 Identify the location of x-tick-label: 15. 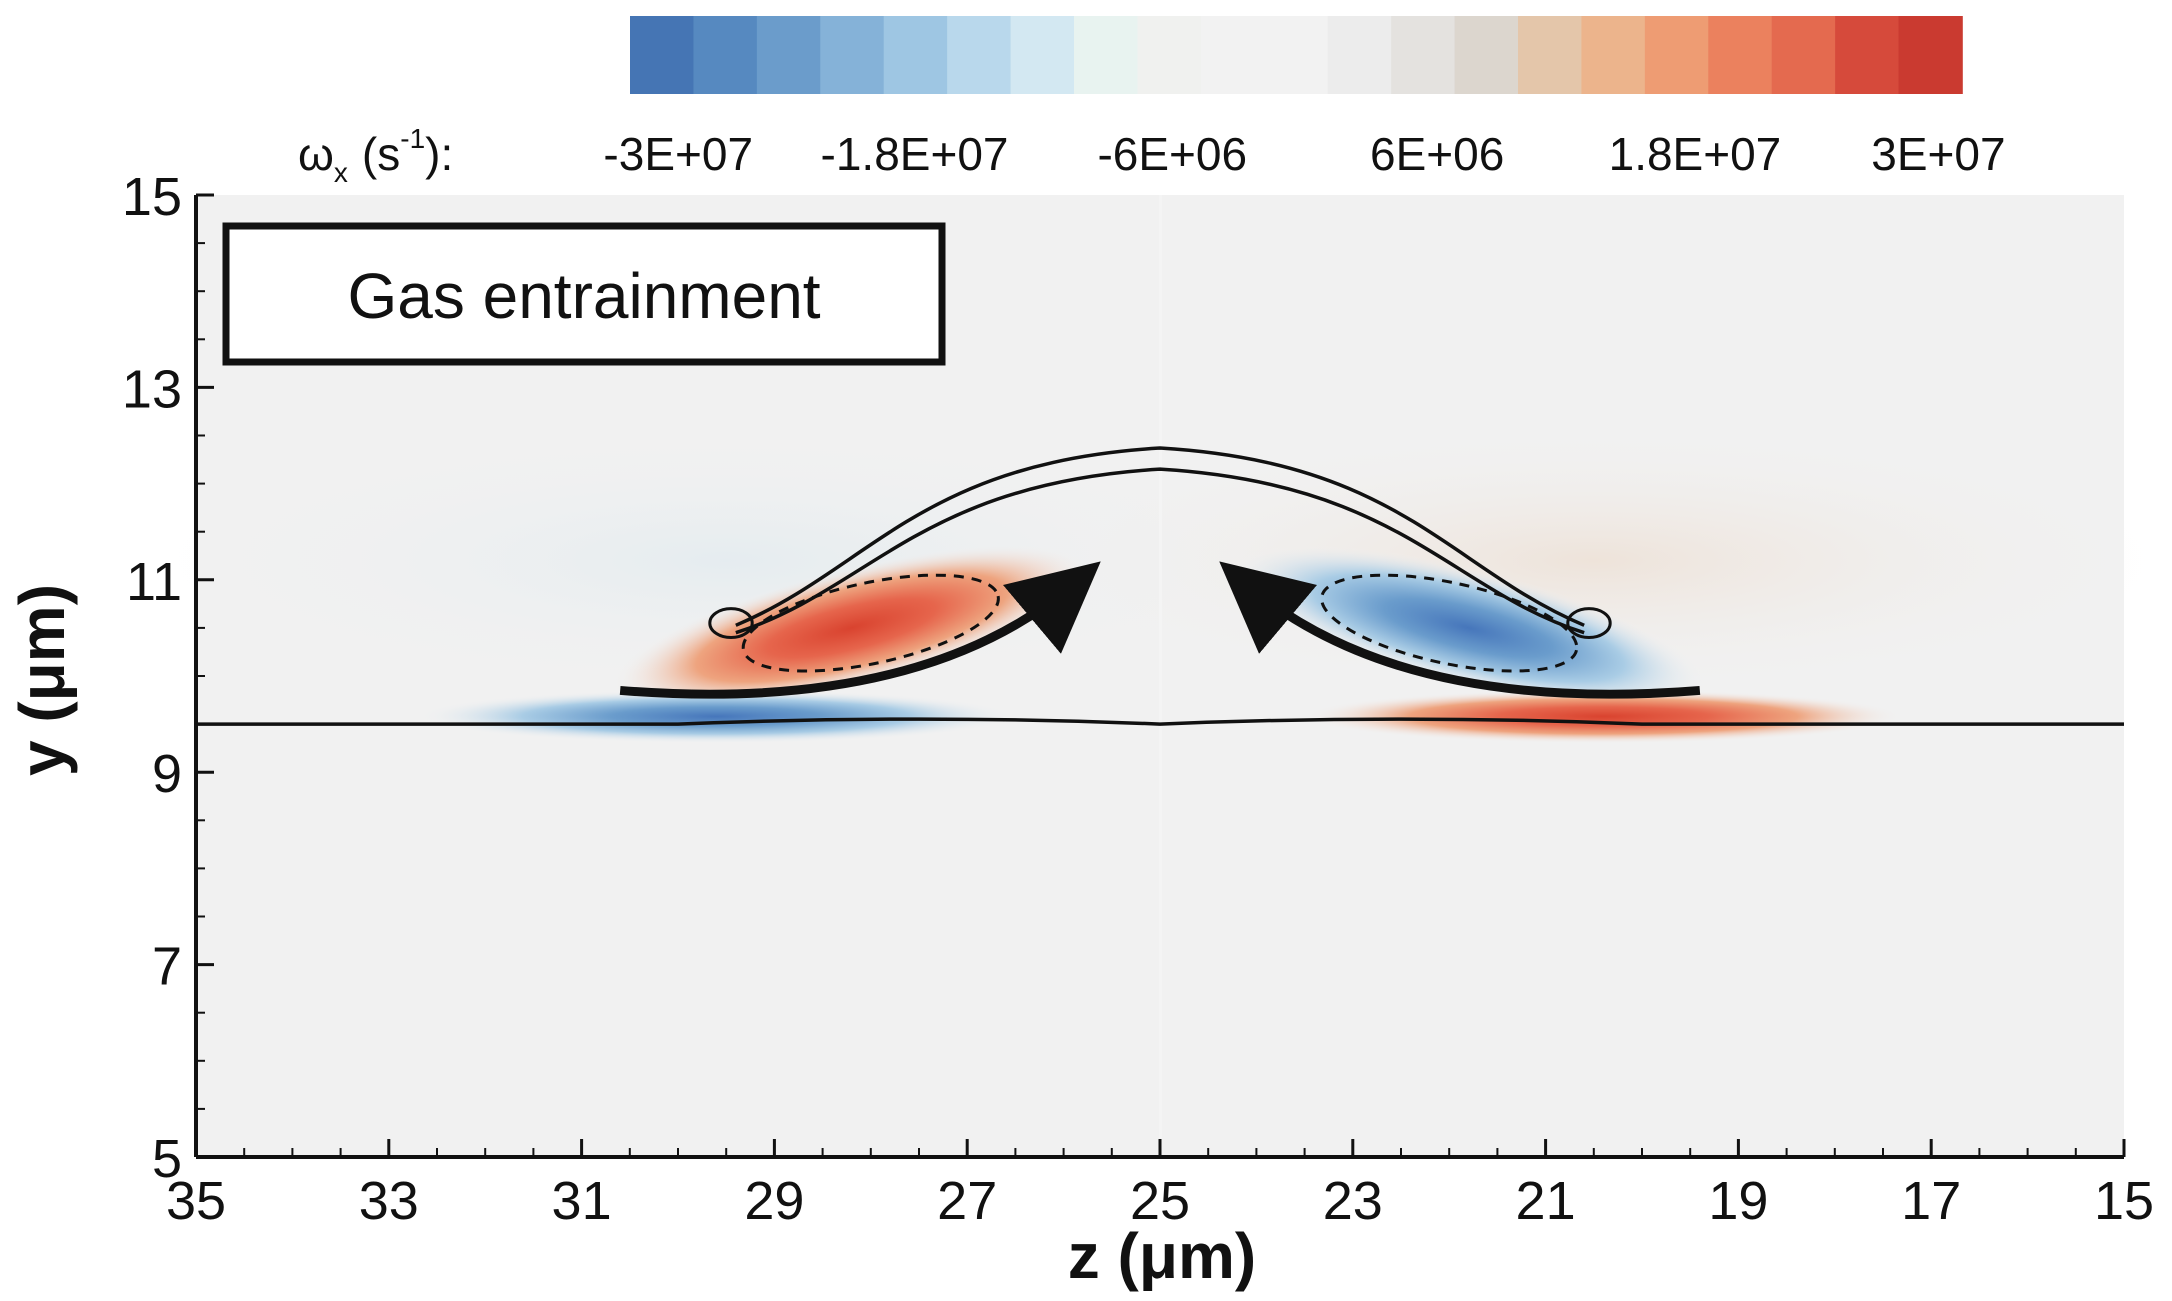
(2124, 1201).